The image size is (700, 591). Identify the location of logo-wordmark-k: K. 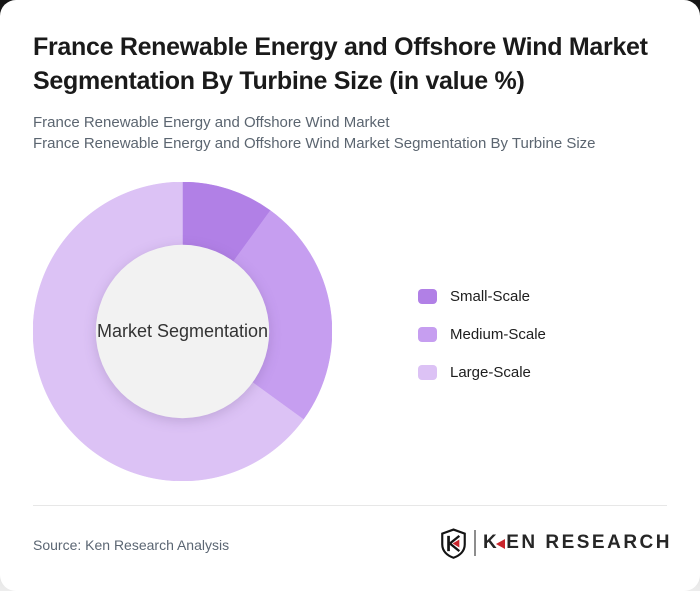
(491, 542).